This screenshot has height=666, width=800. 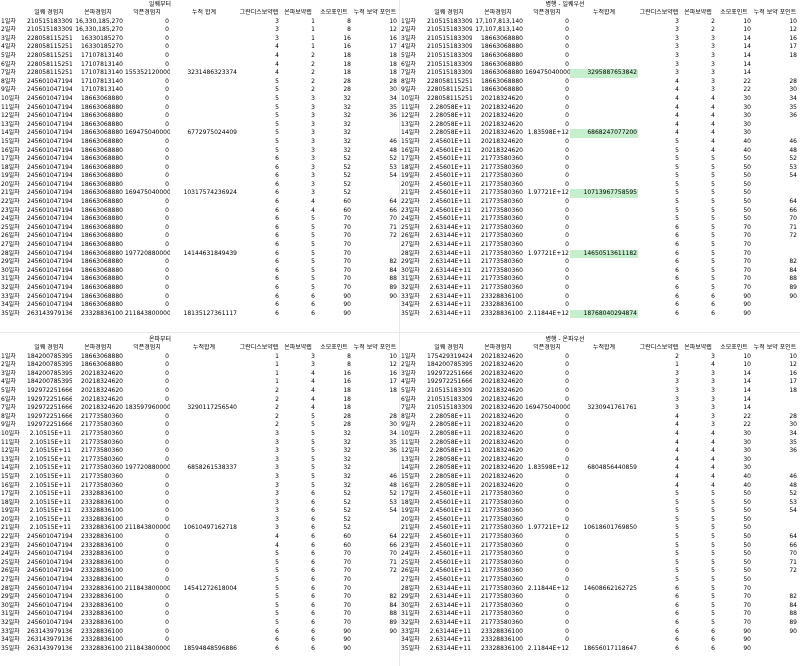 I want to click on row-label-cell: 25일차, so click(x=10, y=227).